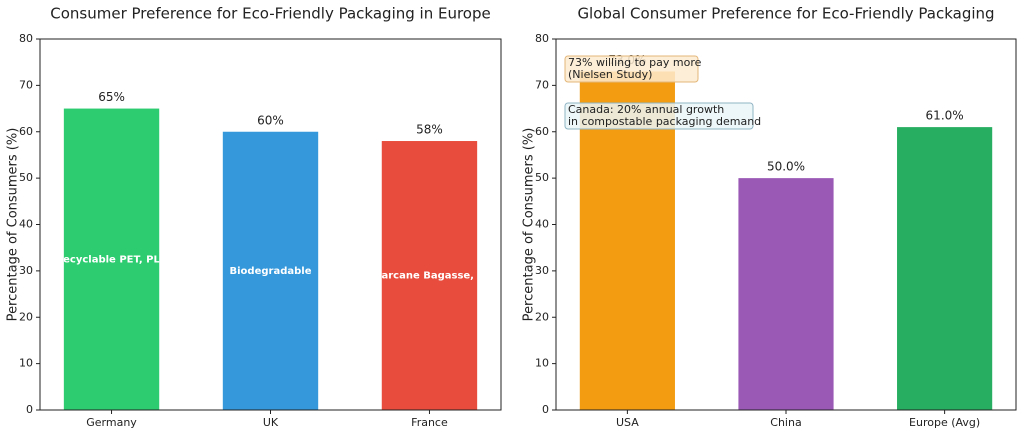  Describe the element at coordinates (111, 97) in the screenshot. I see `value-label: 65%` at that location.